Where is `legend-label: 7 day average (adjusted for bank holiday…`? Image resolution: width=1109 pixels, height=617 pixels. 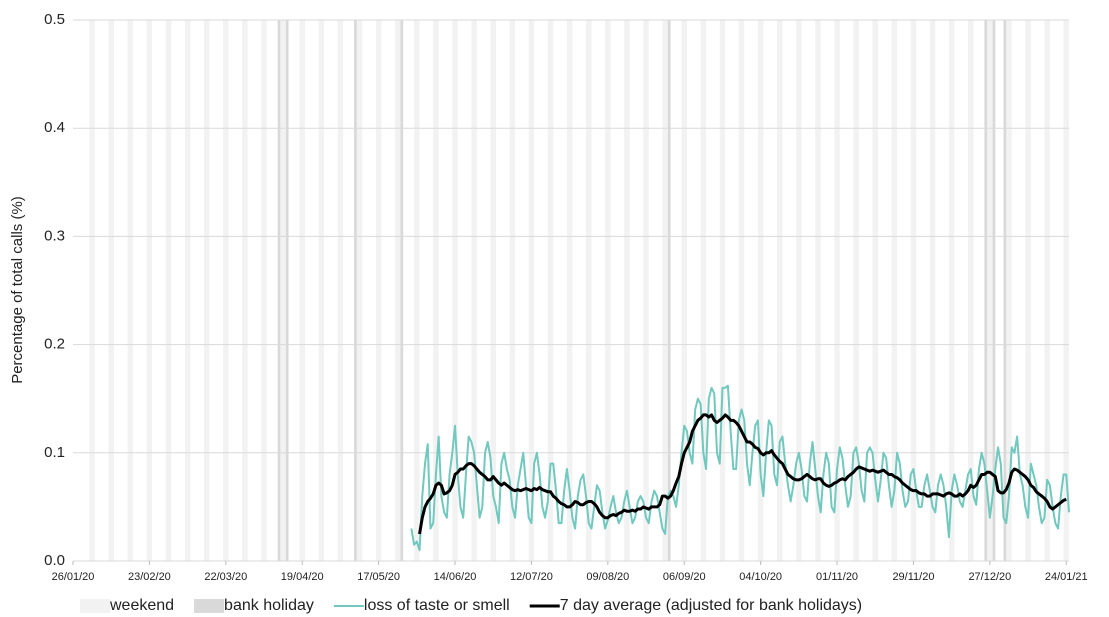
legend-label: 7 day average (adjusted for bank holiday… is located at coordinates (711, 605).